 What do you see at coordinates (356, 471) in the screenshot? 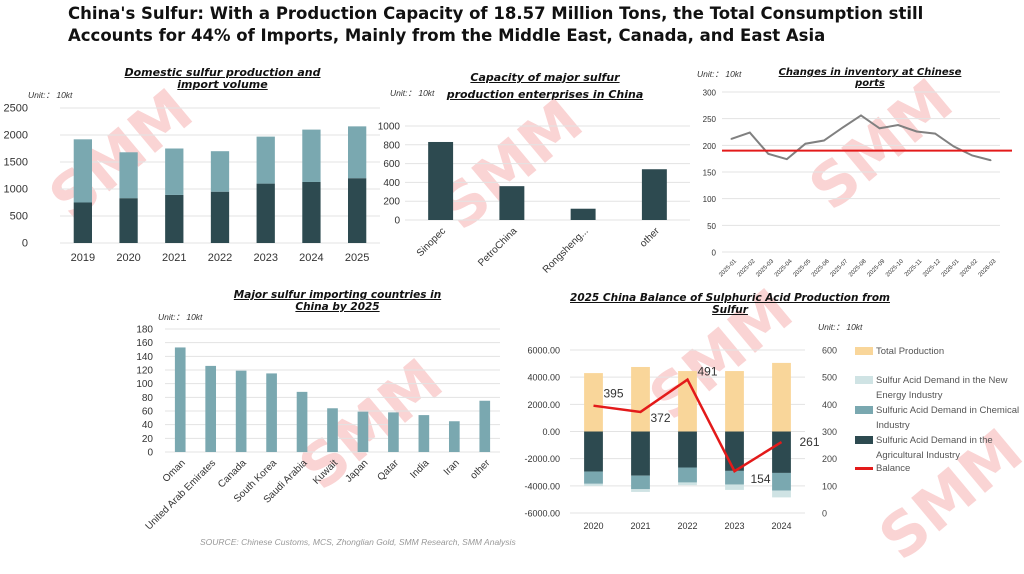
I see `x-tick-label: Japan` at bounding box center [356, 471].